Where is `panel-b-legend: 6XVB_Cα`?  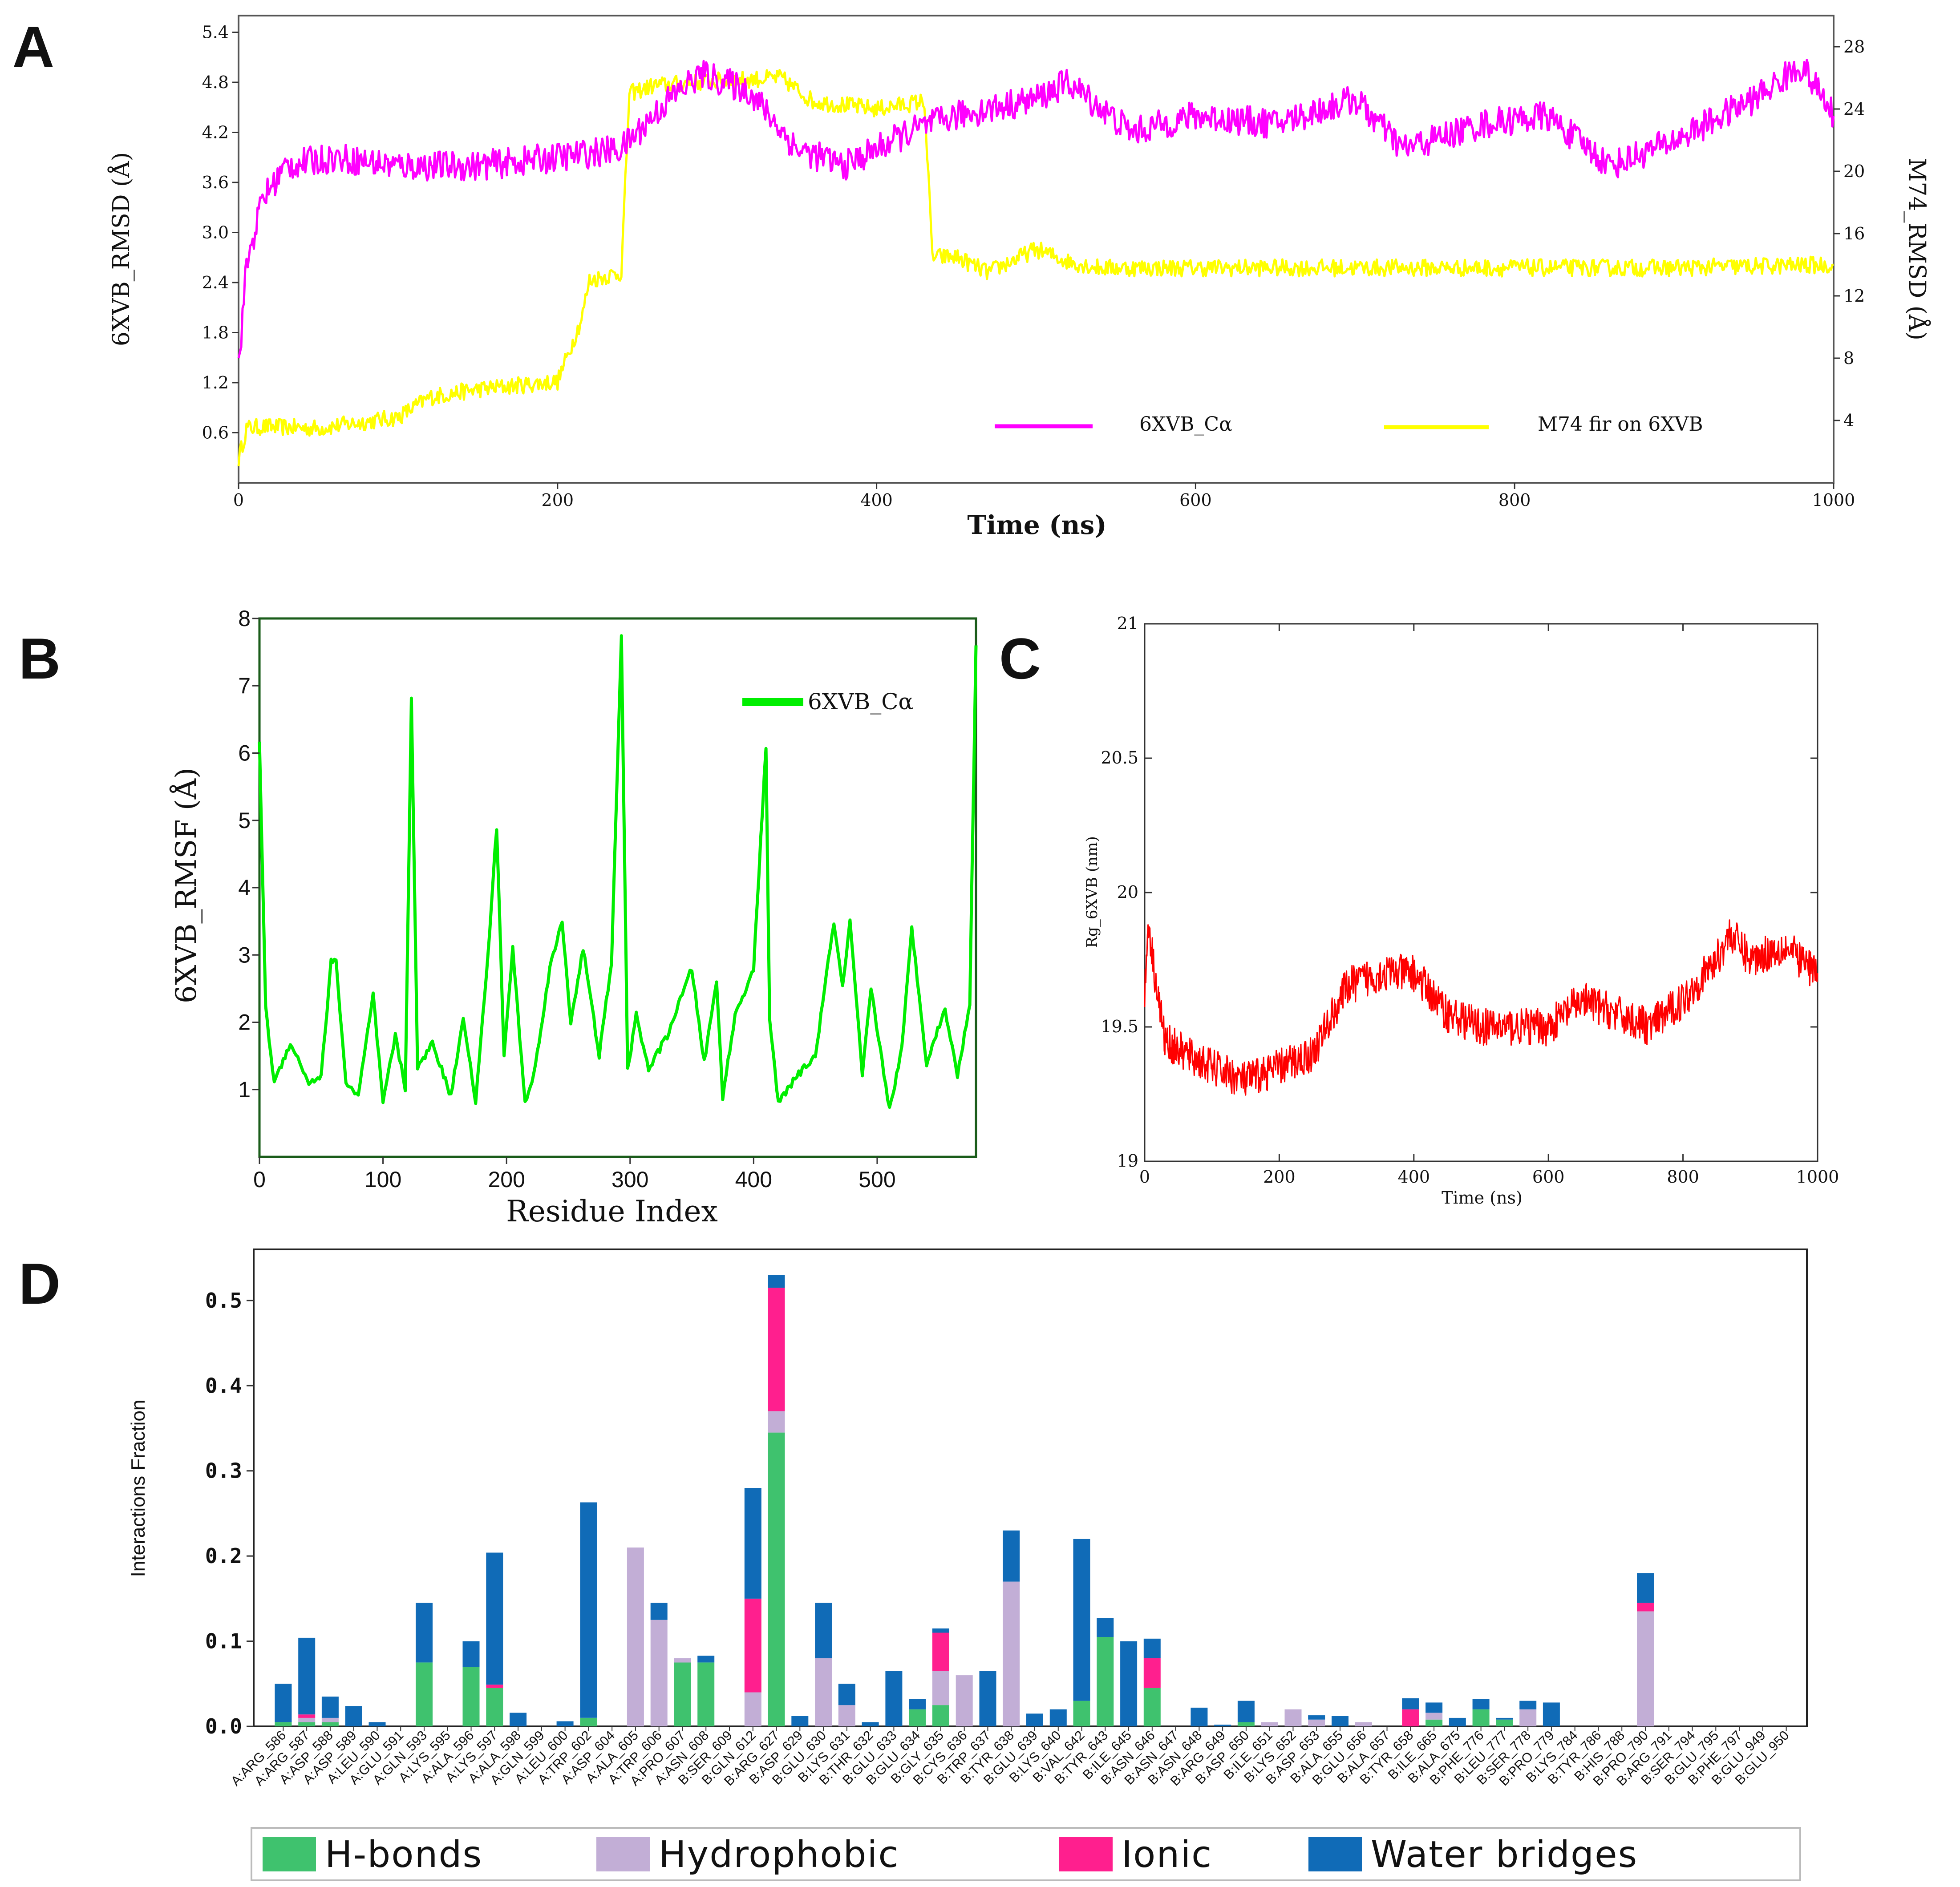 panel-b-legend: 6XVB_Cα is located at coordinates (828, 702).